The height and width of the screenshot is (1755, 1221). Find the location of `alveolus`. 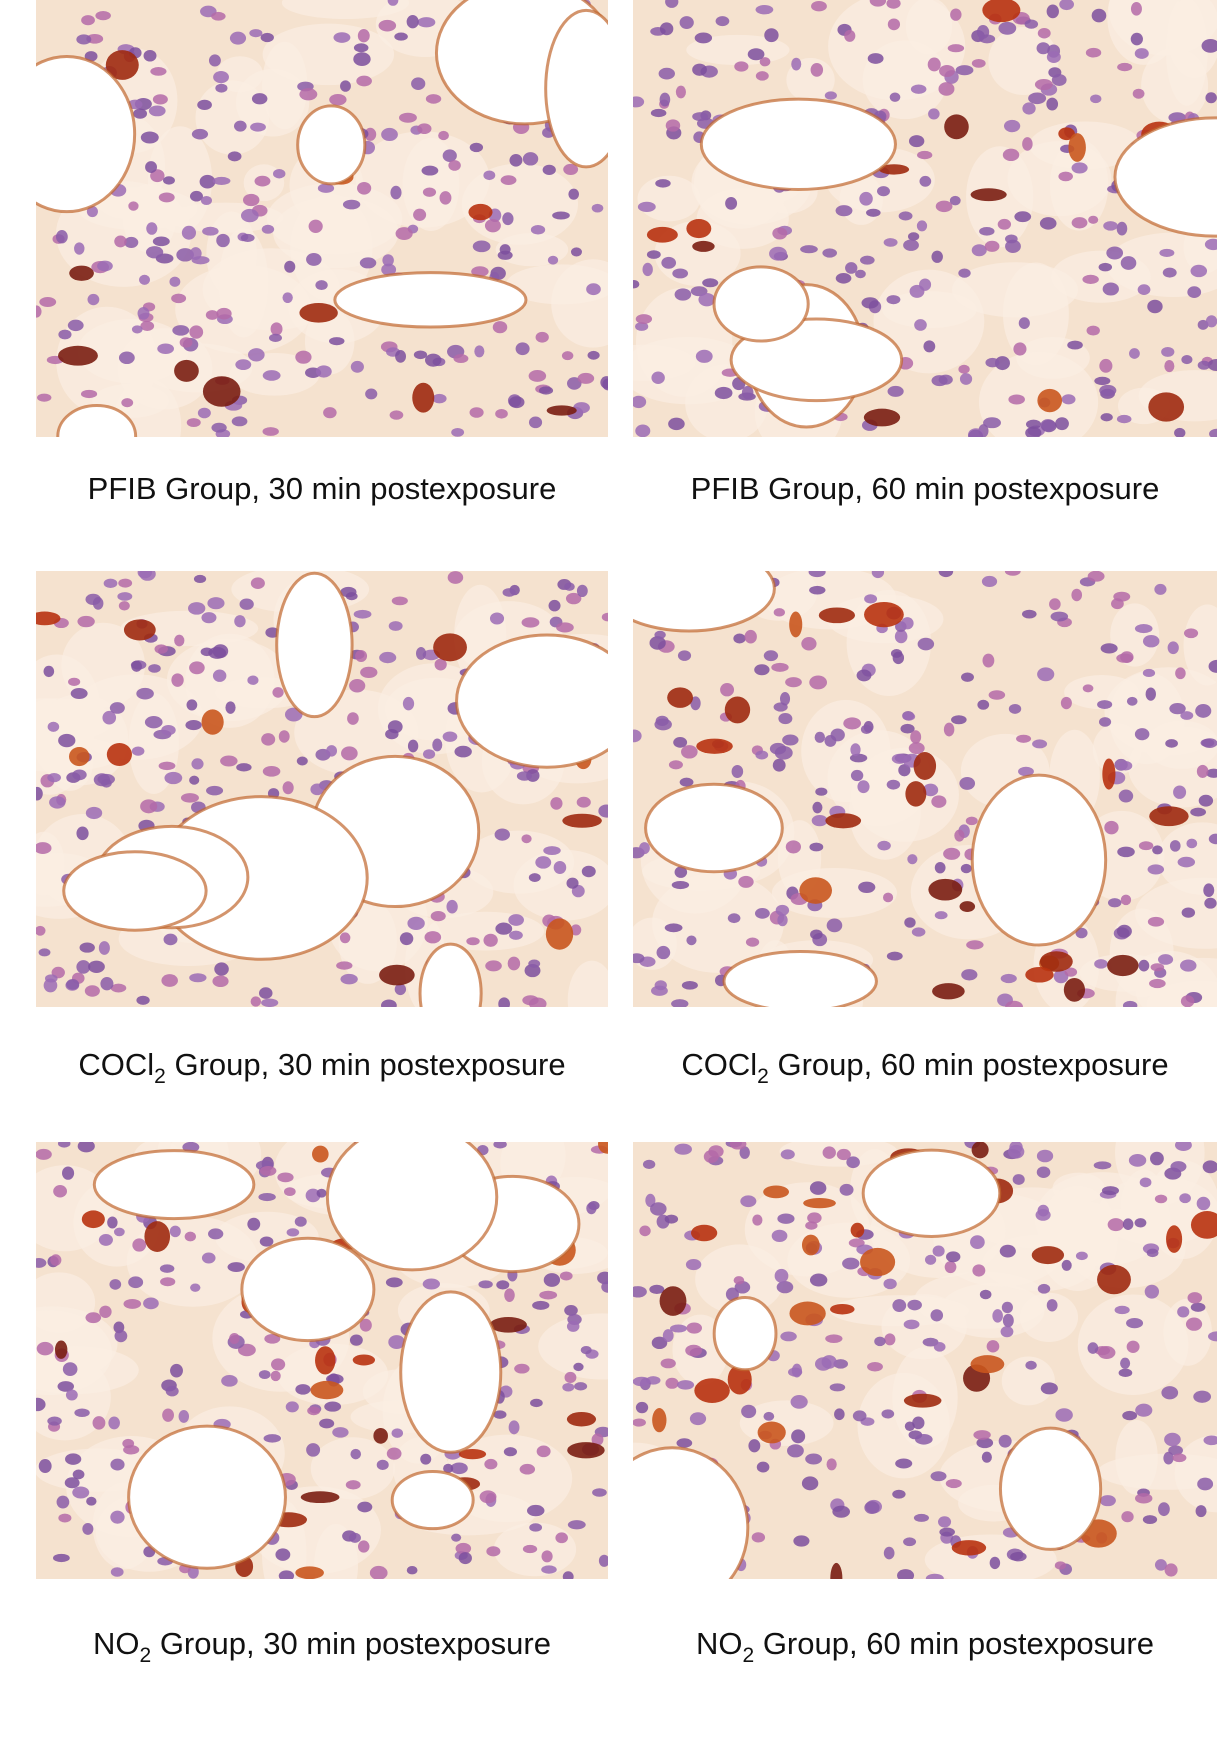

alveolus is located at coordinates (207, 1497).